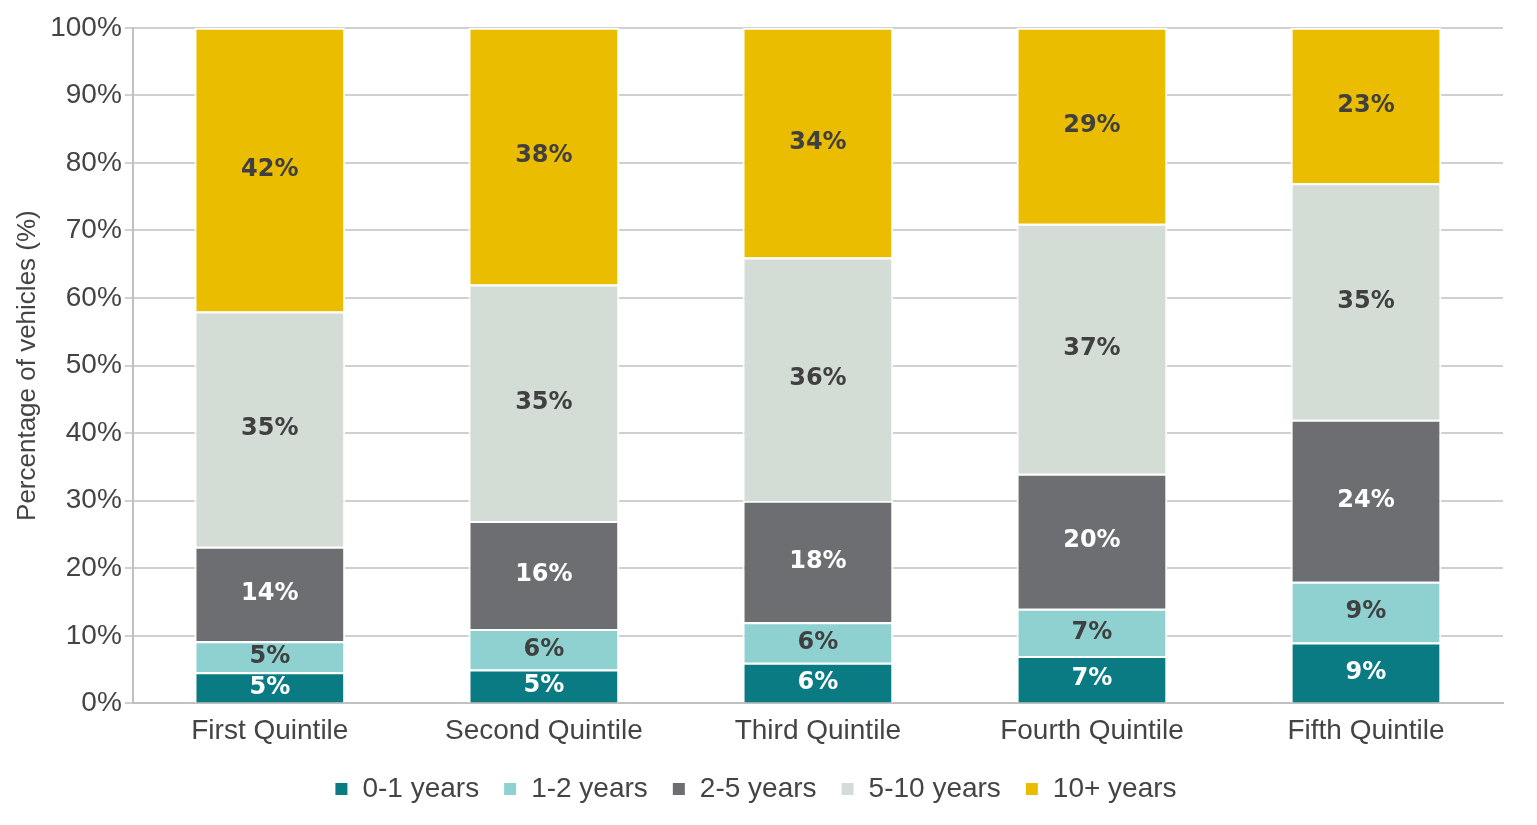 This screenshot has height=825, width=1537. I want to click on y-tick-label: 100%, so click(86, 26).